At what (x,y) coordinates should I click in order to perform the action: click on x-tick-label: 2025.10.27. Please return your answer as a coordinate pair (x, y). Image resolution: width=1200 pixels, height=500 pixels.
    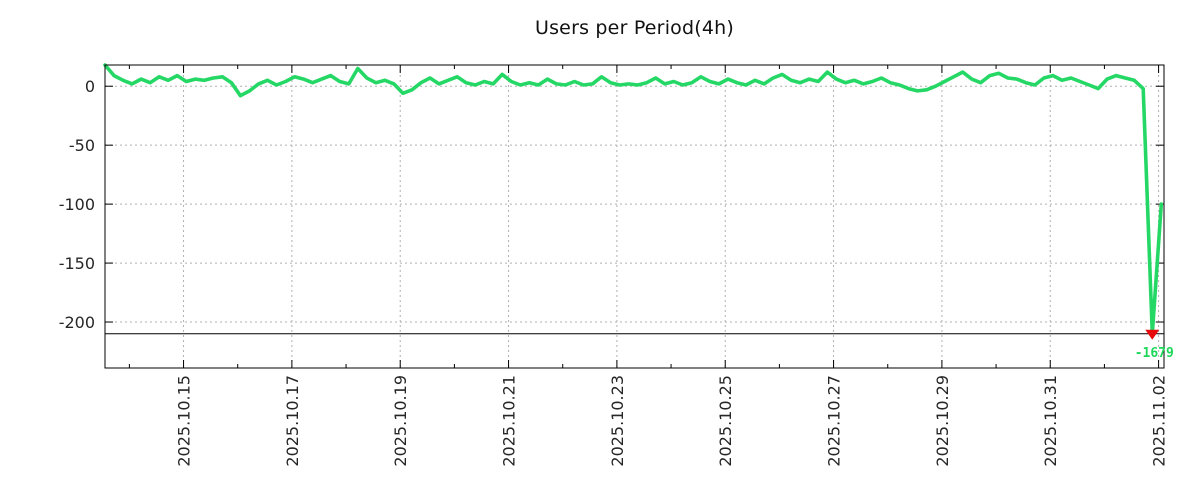
    Looking at the image, I should click on (834, 421).